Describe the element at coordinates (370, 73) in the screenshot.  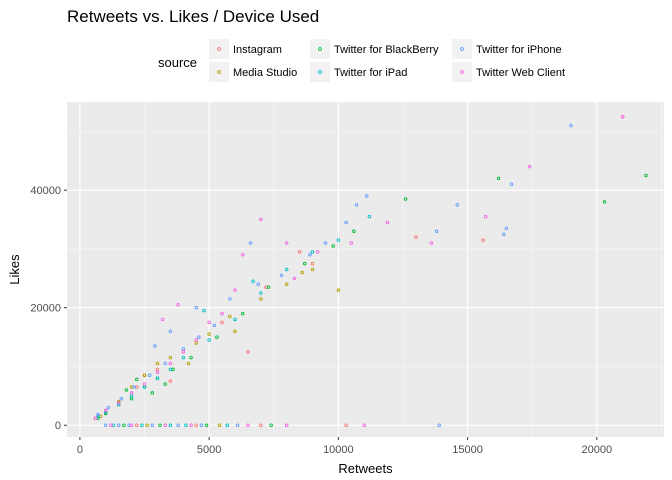
I see `legend-label: Twitter for iPad` at that location.